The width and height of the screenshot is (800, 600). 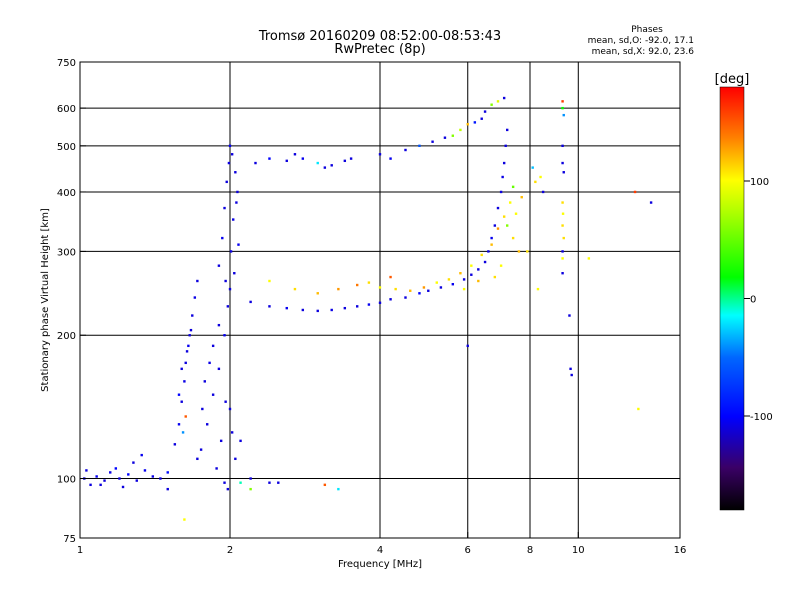 I want to click on y-tick-label: 750, so click(x=66, y=63).